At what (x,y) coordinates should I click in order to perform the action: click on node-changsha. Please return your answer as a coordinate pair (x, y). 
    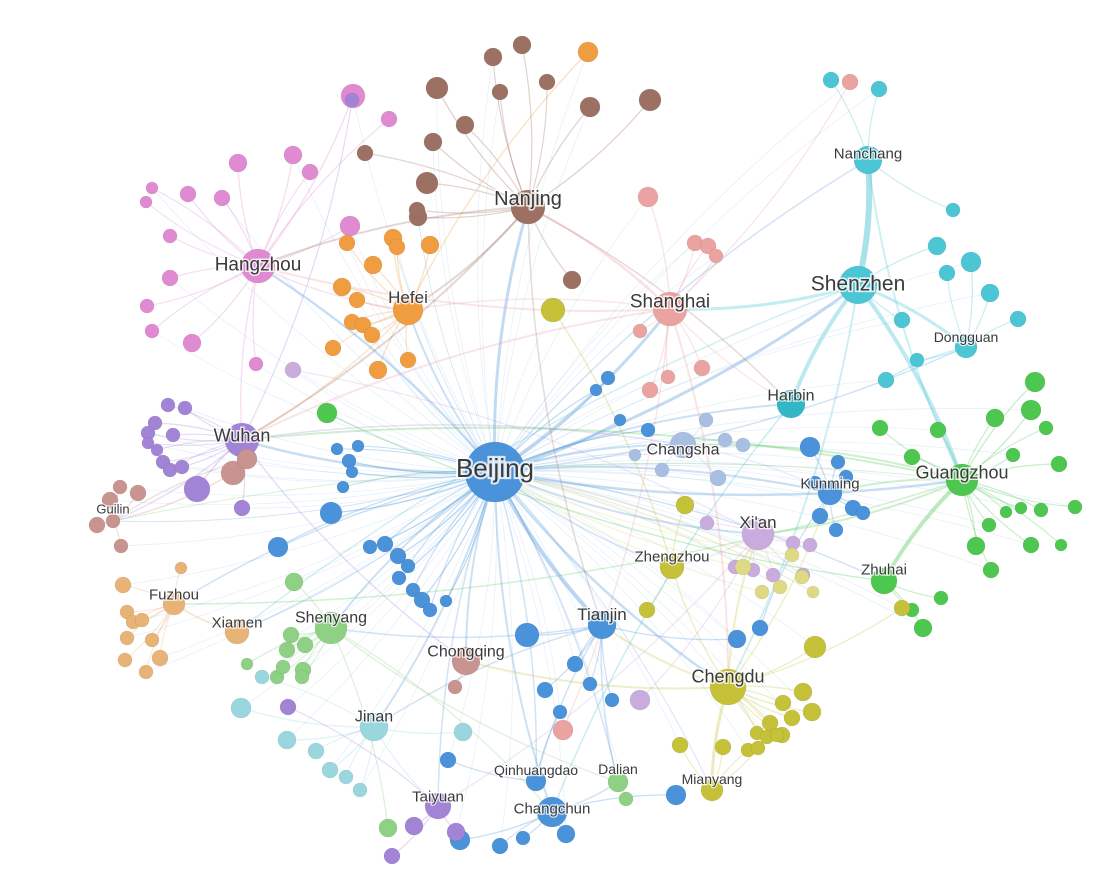
    Looking at the image, I should click on (683, 445).